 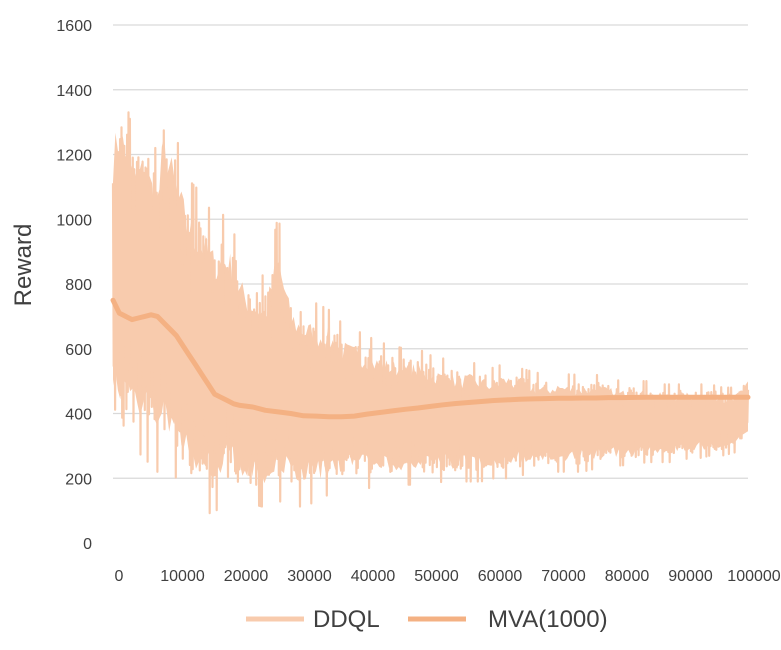 What do you see at coordinates (87, 544) in the screenshot?
I see `y-tick-label: 0` at bounding box center [87, 544].